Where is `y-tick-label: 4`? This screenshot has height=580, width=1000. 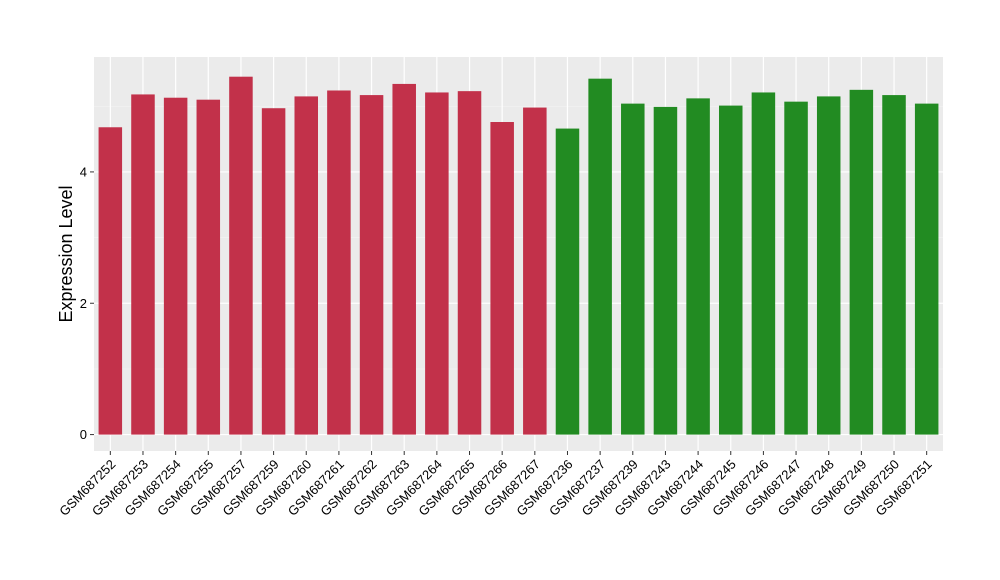
y-tick-label: 4 is located at coordinates (83, 171).